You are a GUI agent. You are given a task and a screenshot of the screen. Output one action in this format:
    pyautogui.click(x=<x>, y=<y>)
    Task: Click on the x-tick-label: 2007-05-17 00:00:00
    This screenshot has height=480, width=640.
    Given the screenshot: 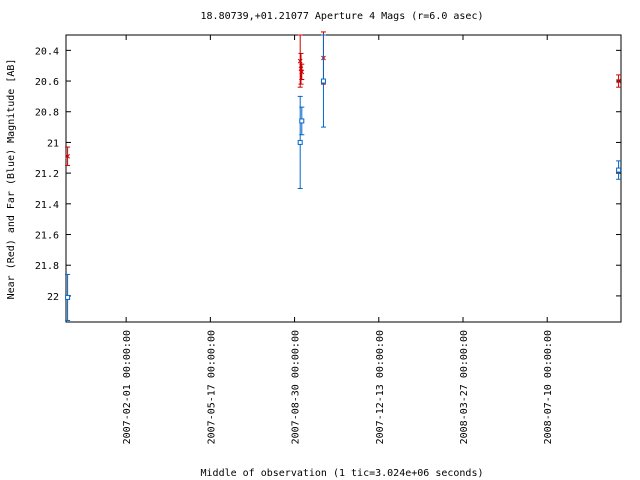 What is the action you would take?
    pyautogui.click(x=211, y=387)
    